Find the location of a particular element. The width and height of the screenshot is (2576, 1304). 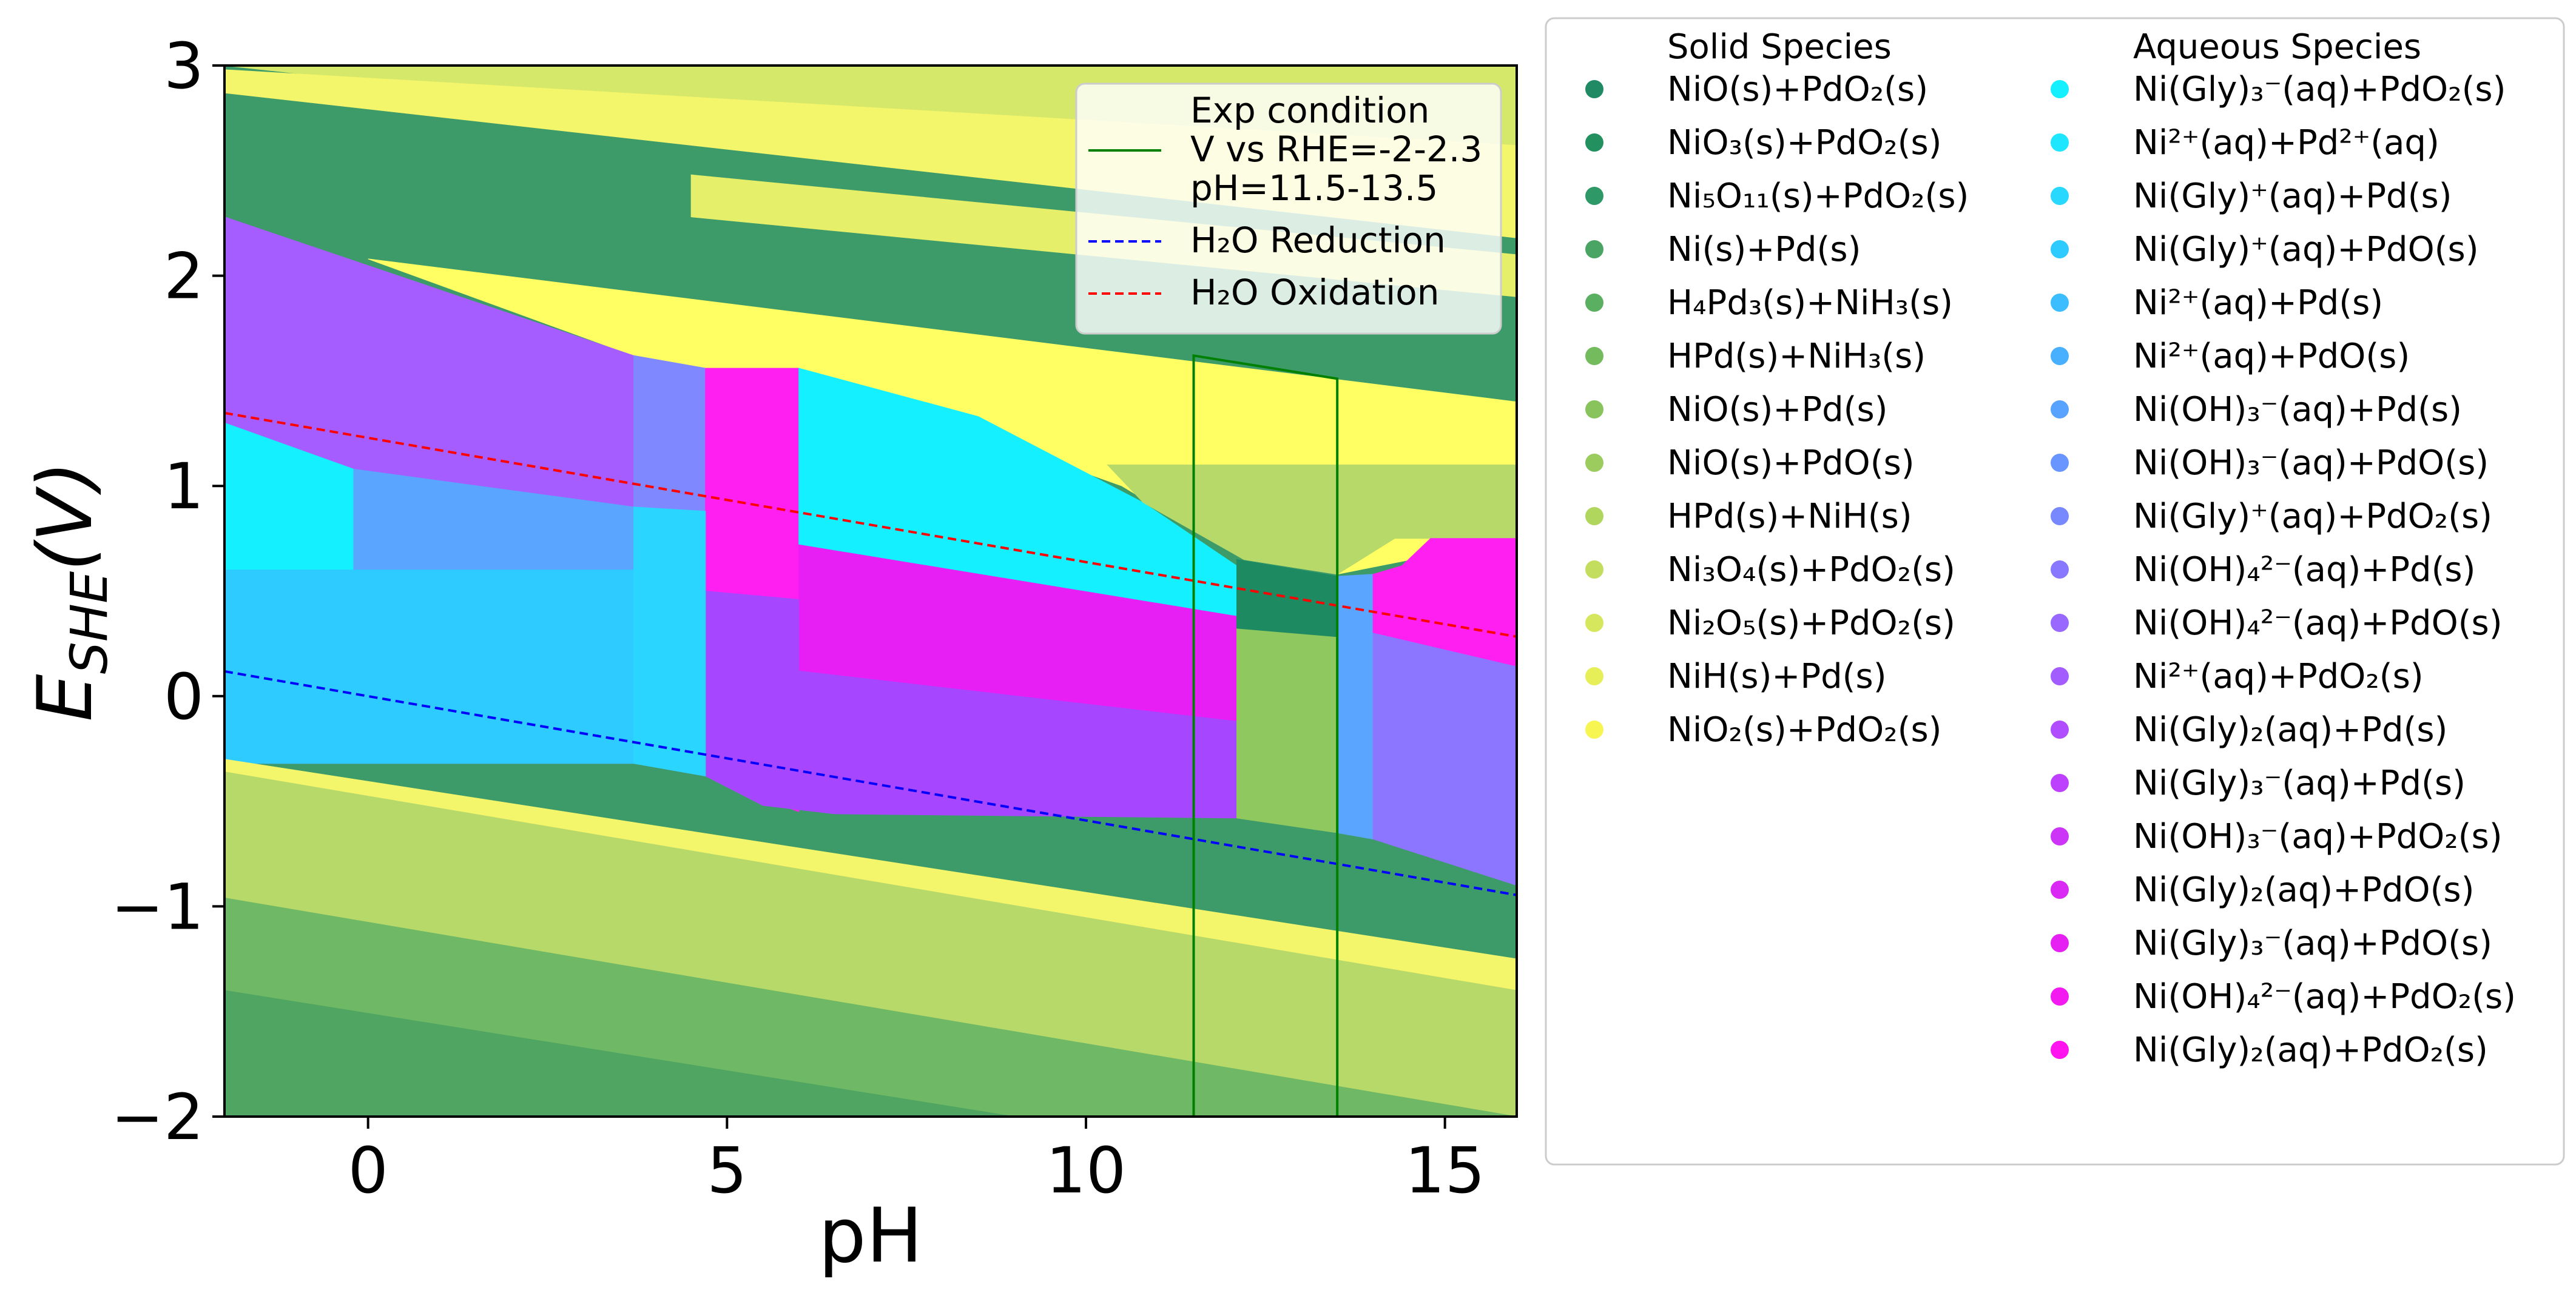

solid-species-label: Ni₅O₁₁(s)+PdO₂(s) is located at coordinates (1818, 196).